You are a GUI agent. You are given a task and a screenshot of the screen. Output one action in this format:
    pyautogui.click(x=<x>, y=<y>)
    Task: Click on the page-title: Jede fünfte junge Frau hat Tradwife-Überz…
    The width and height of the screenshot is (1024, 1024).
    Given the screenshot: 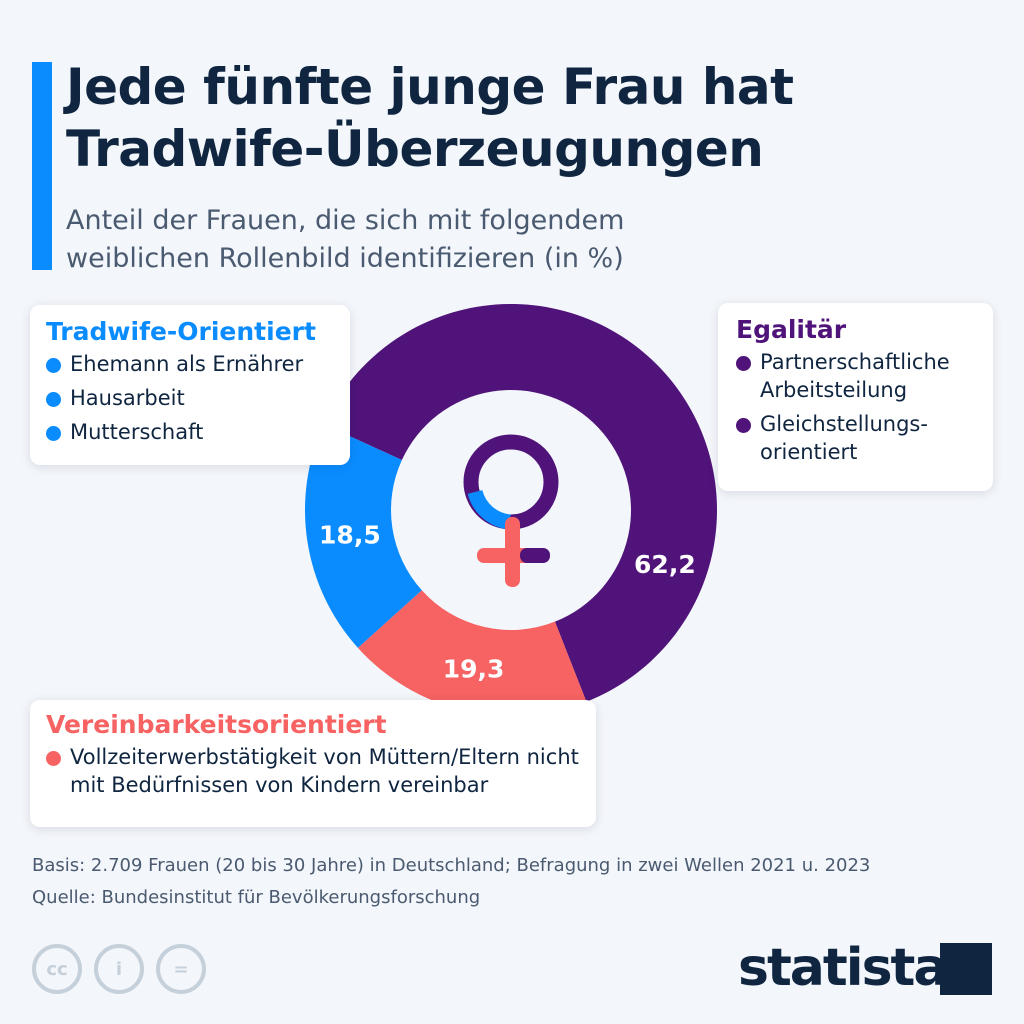 What is the action you would take?
    pyautogui.click(x=430, y=118)
    